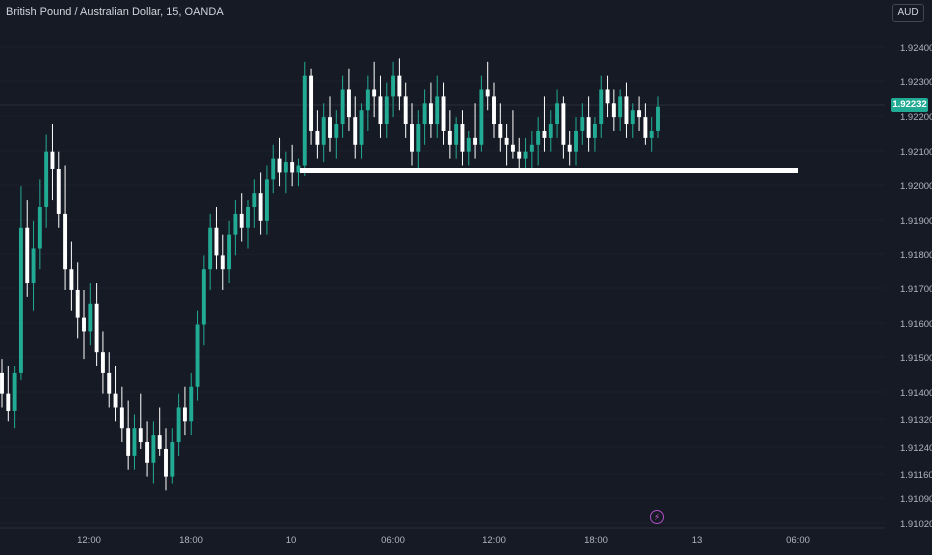  Describe the element at coordinates (657, 517) in the screenshot. I see `lightning-icon: ⚡` at that location.